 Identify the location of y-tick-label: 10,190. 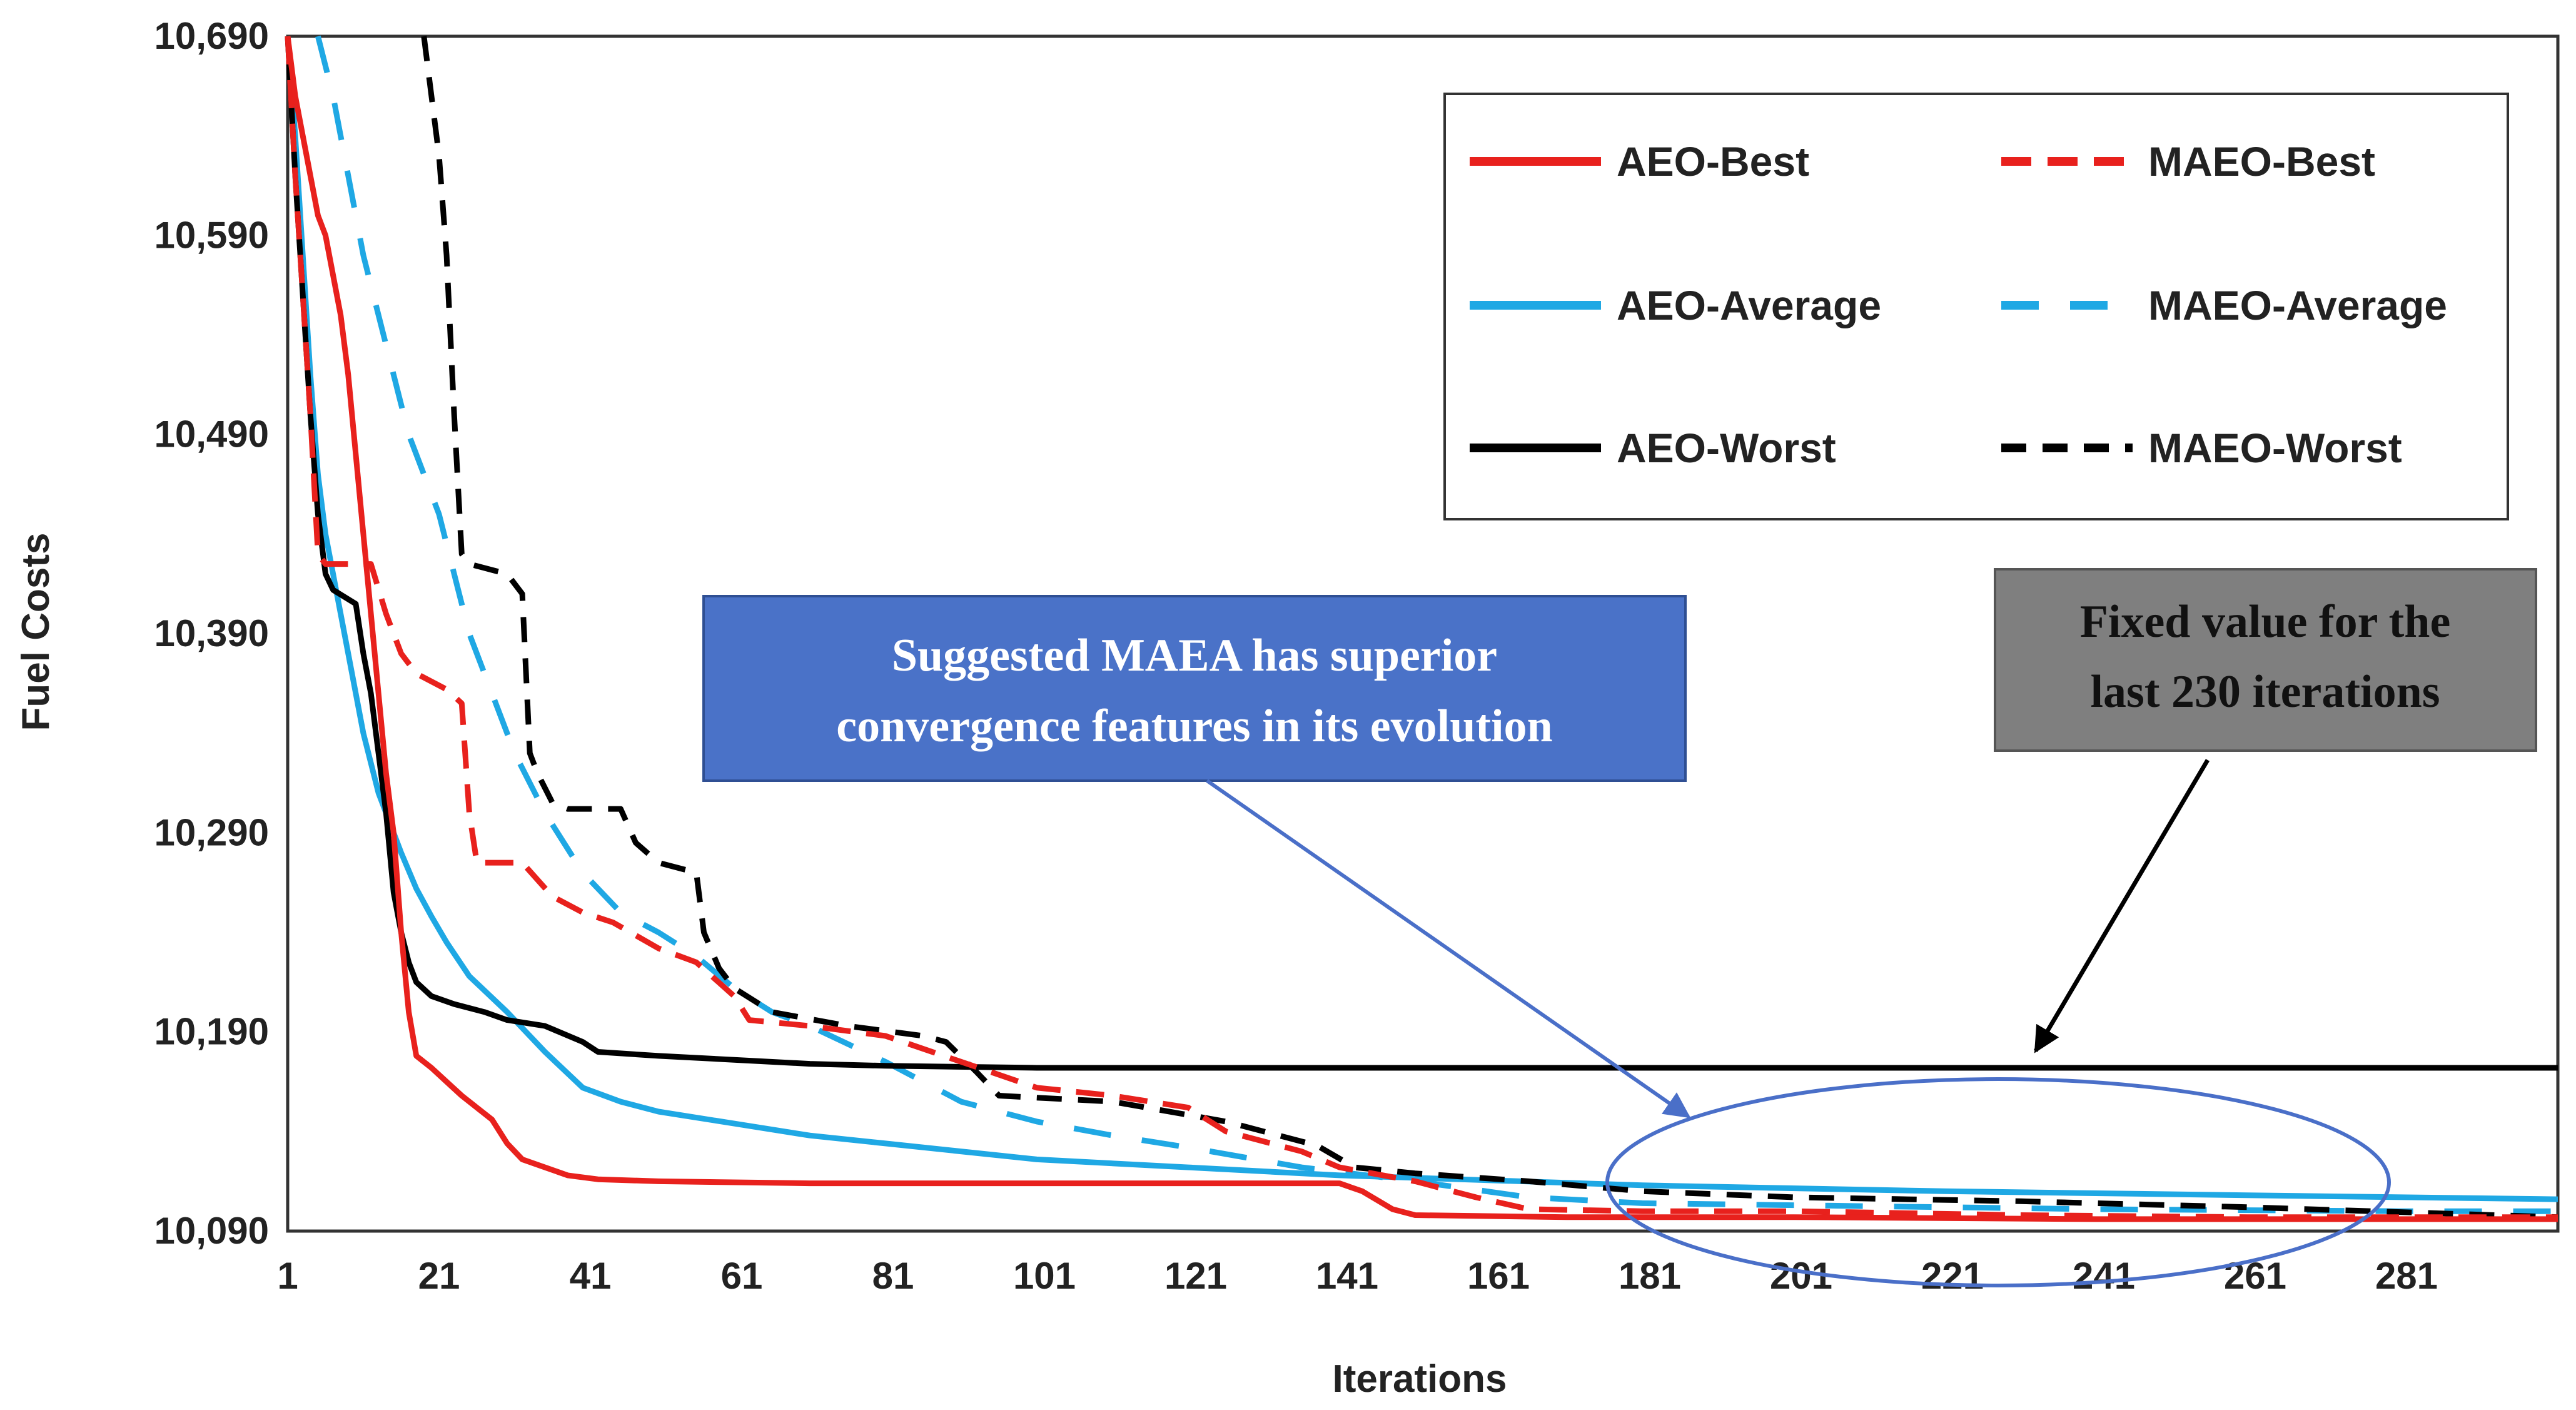
(211, 1032).